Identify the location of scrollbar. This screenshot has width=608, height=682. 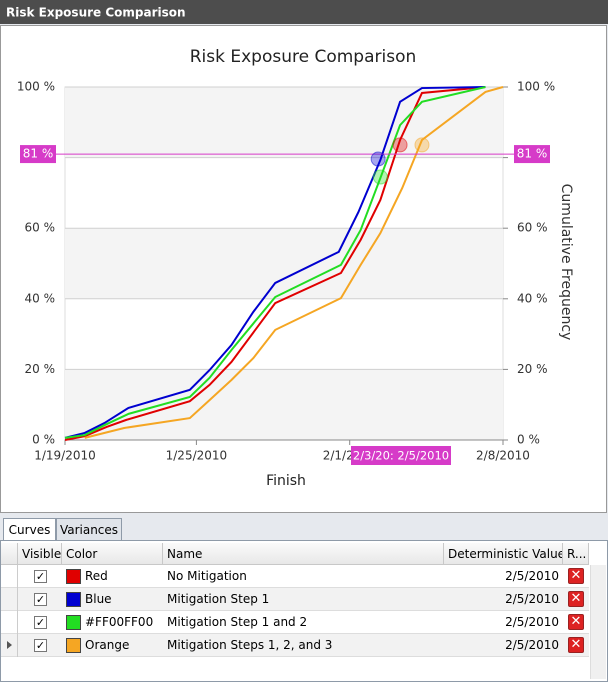
(598, 622).